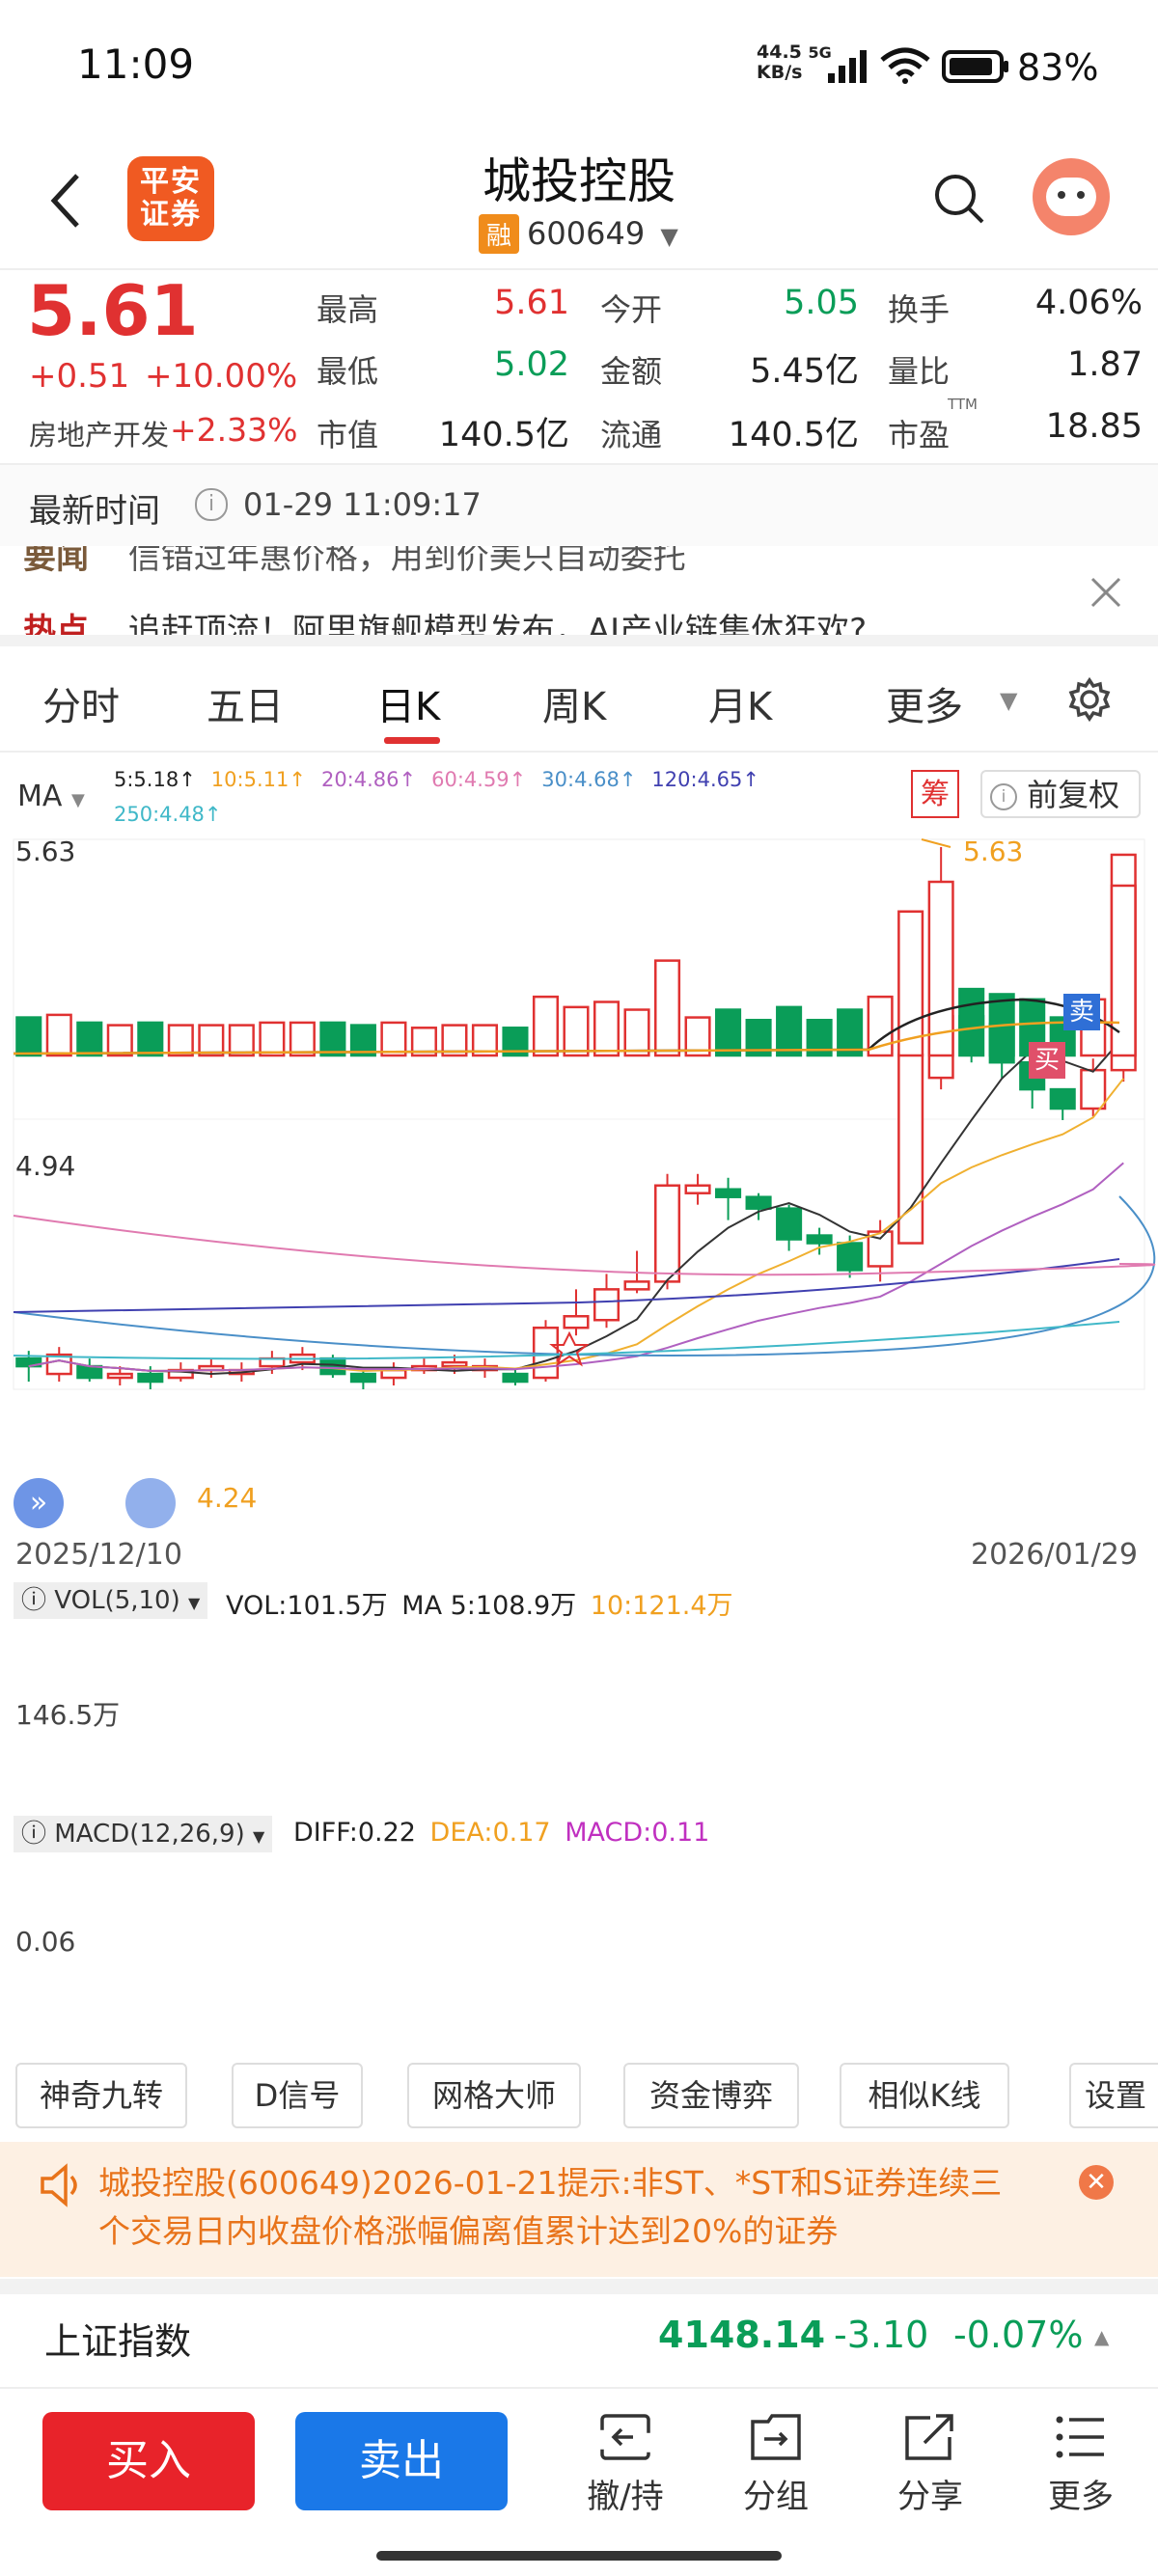 The image size is (1158, 2576). Describe the element at coordinates (1081, 1012) in the screenshot. I see `sell-marker: 卖` at that location.